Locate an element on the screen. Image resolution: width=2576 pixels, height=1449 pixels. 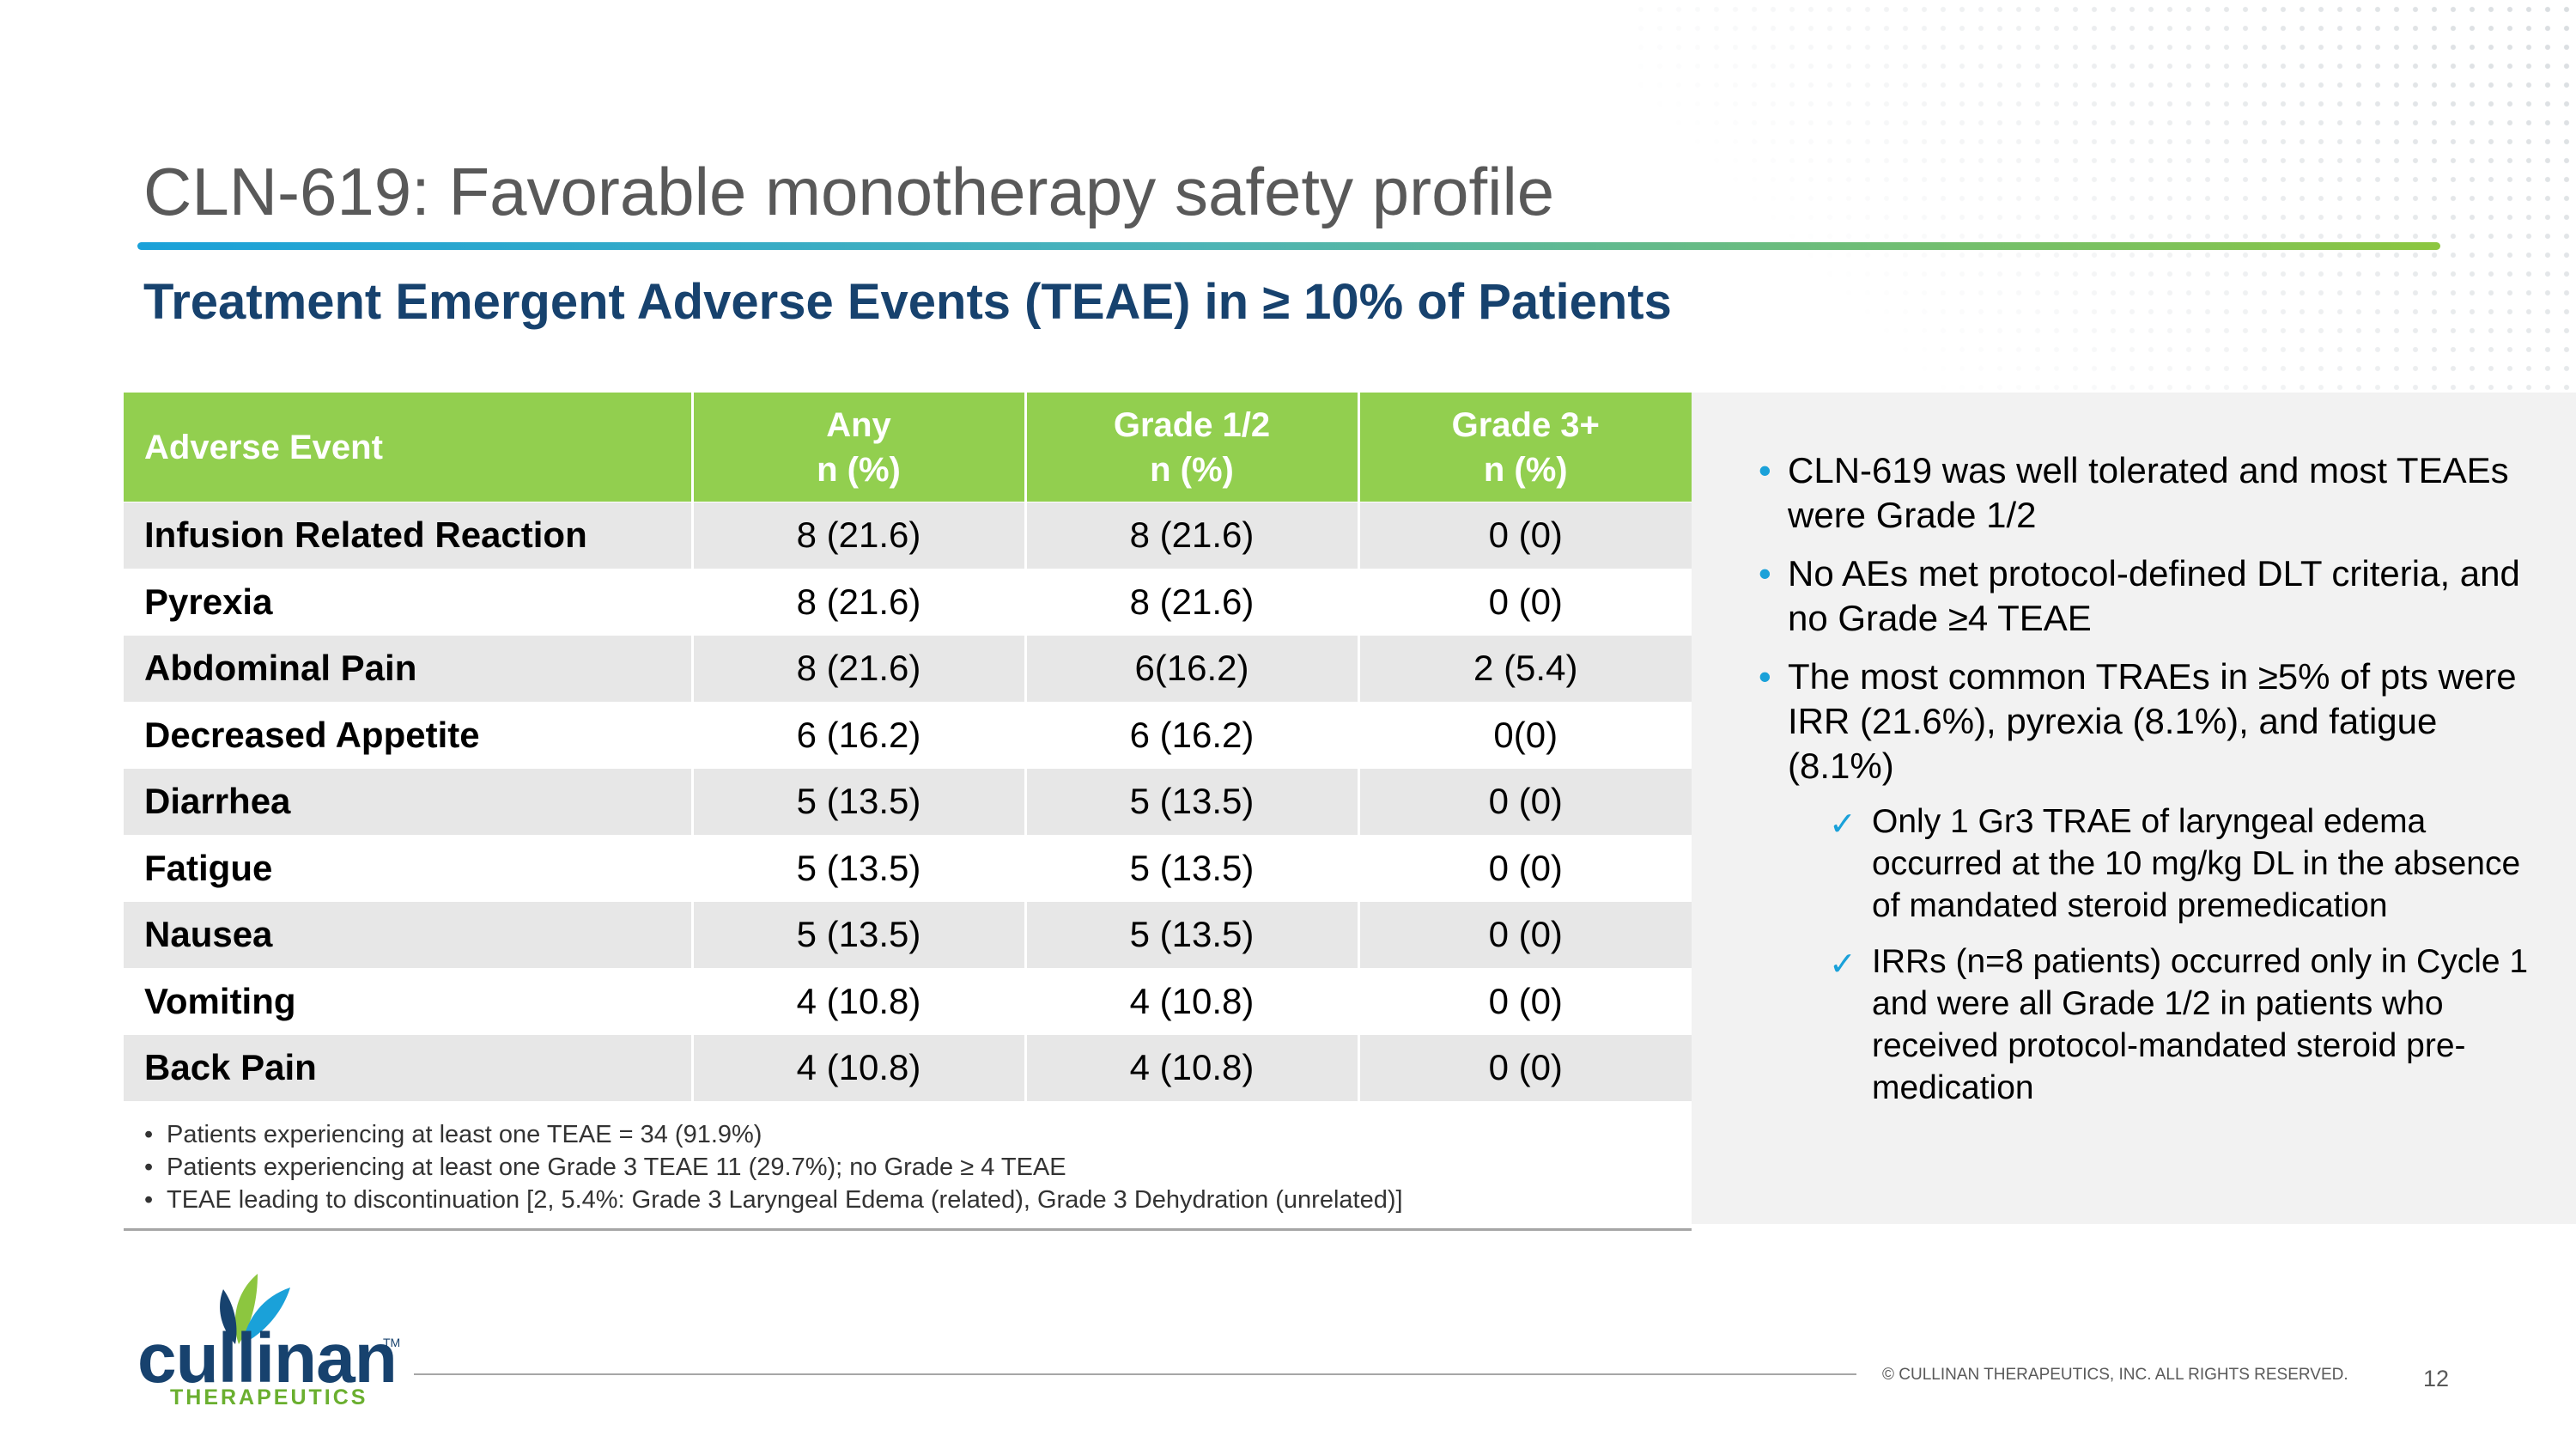
decorative-dot-pattern is located at coordinates (2104, 223).